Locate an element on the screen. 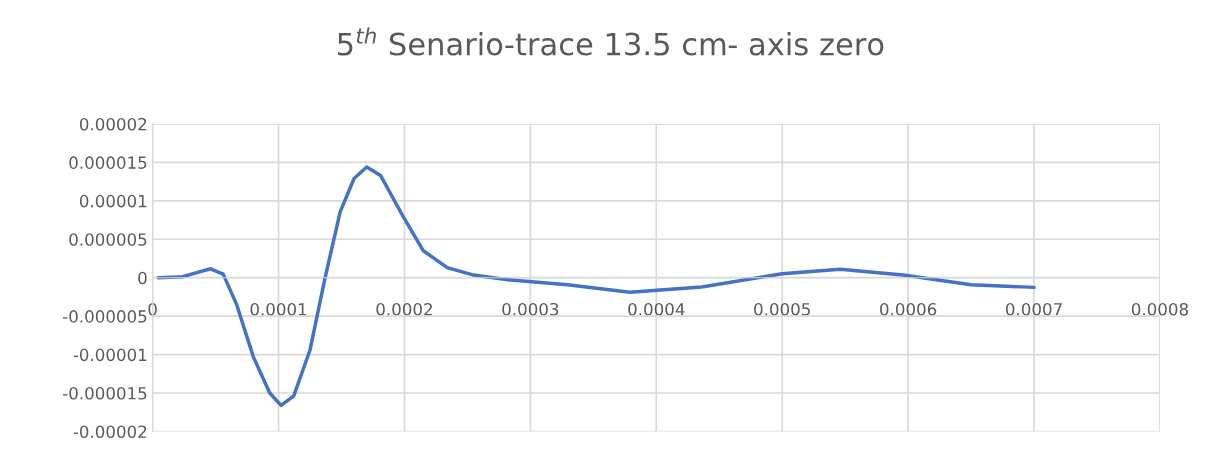 This screenshot has width=1221, height=459. x-tick-label: 0 is located at coordinates (152, 309).